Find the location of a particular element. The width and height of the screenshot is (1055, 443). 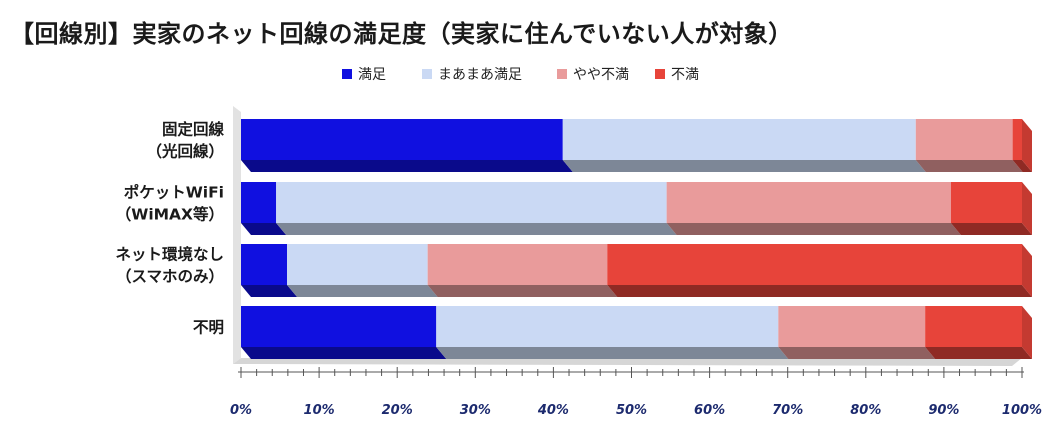

legend-label: 不満 is located at coordinates (685, 75).